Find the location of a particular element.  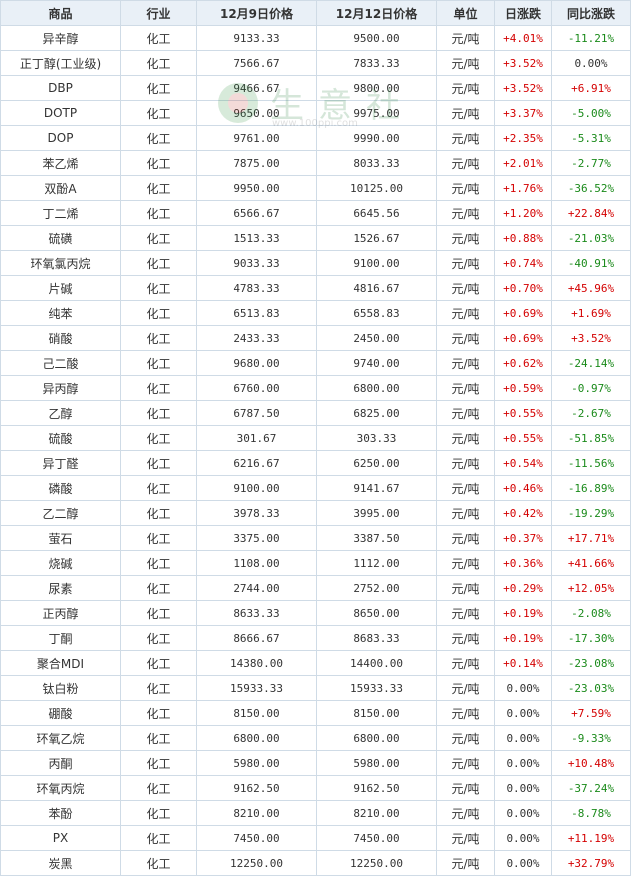

product-name-cell: 片碱 is located at coordinates (60, 288).